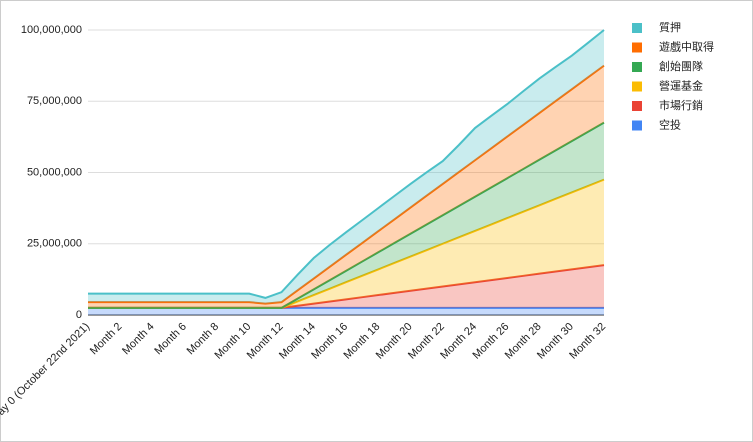 The height and width of the screenshot is (442, 753). Describe the element at coordinates (681, 66) in the screenshot. I see `legend-label: 創始團隊` at that location.